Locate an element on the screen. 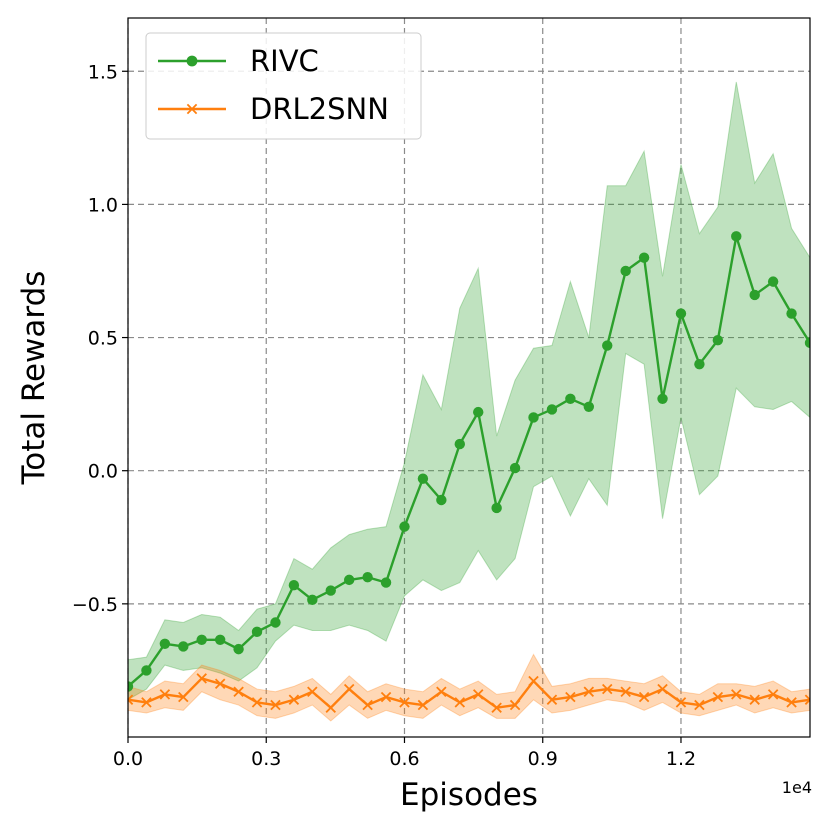  drl2snn-line is located at coordinates (469, 693).